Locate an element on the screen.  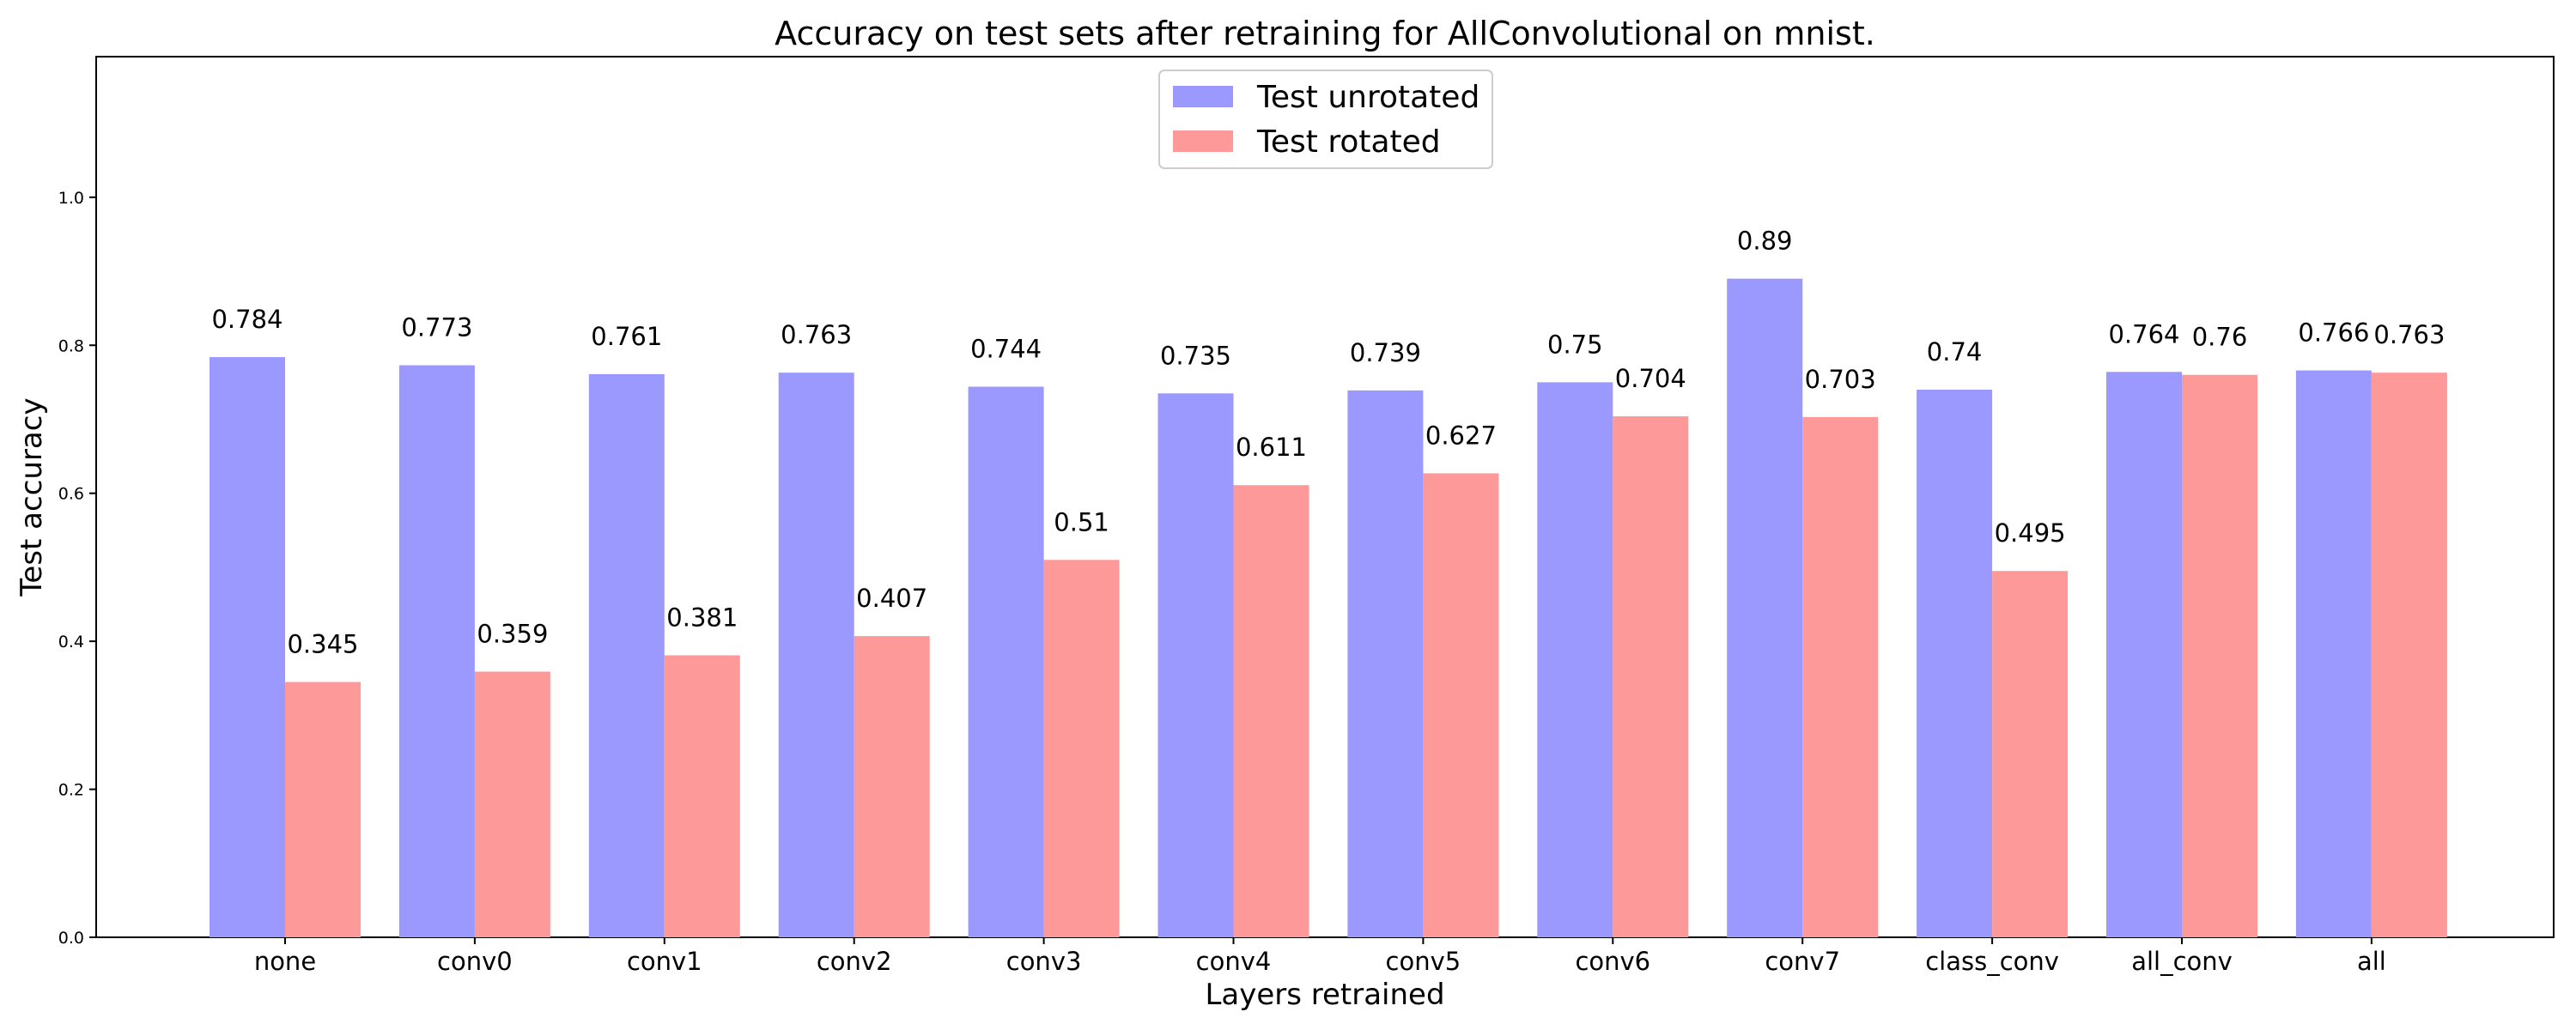
y-axis: 0.0 0.2 0.4 0.6 0.8 1.0 is located at coordinates (77, 568).